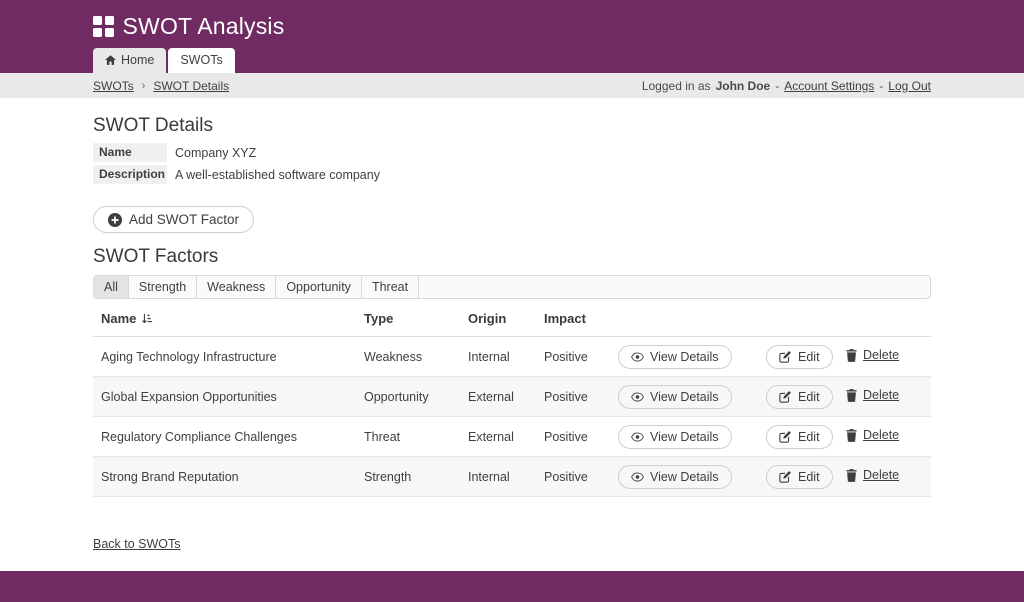 The height and width of the screenshot is (602, 1024). I want to click on swot-factors-heading: SWOT Factors, so click(156, 256).